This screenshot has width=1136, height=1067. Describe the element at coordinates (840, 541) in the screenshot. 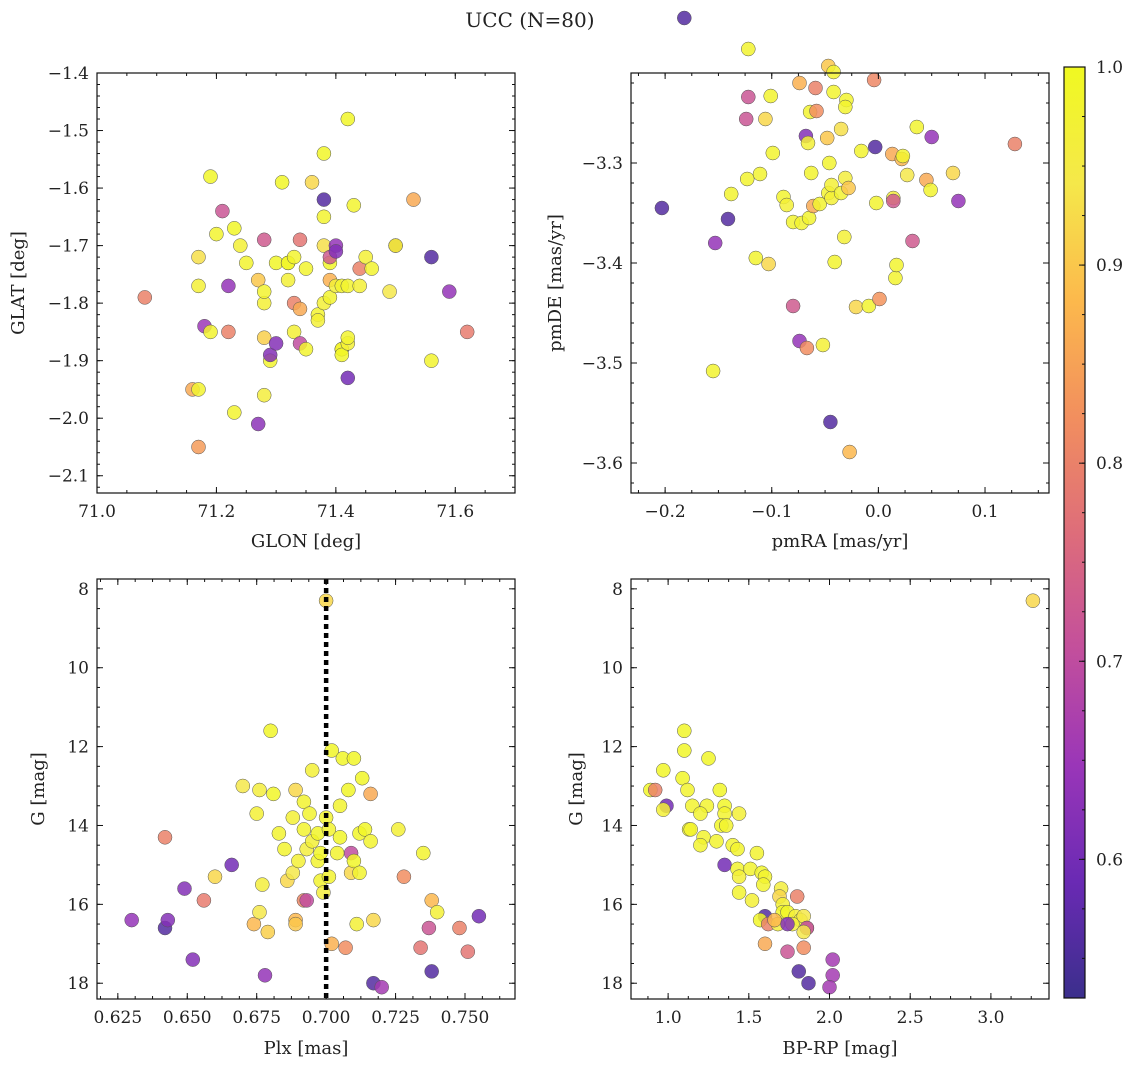

I see `x-axis-label: pmRA [mas/yr]` at that location.